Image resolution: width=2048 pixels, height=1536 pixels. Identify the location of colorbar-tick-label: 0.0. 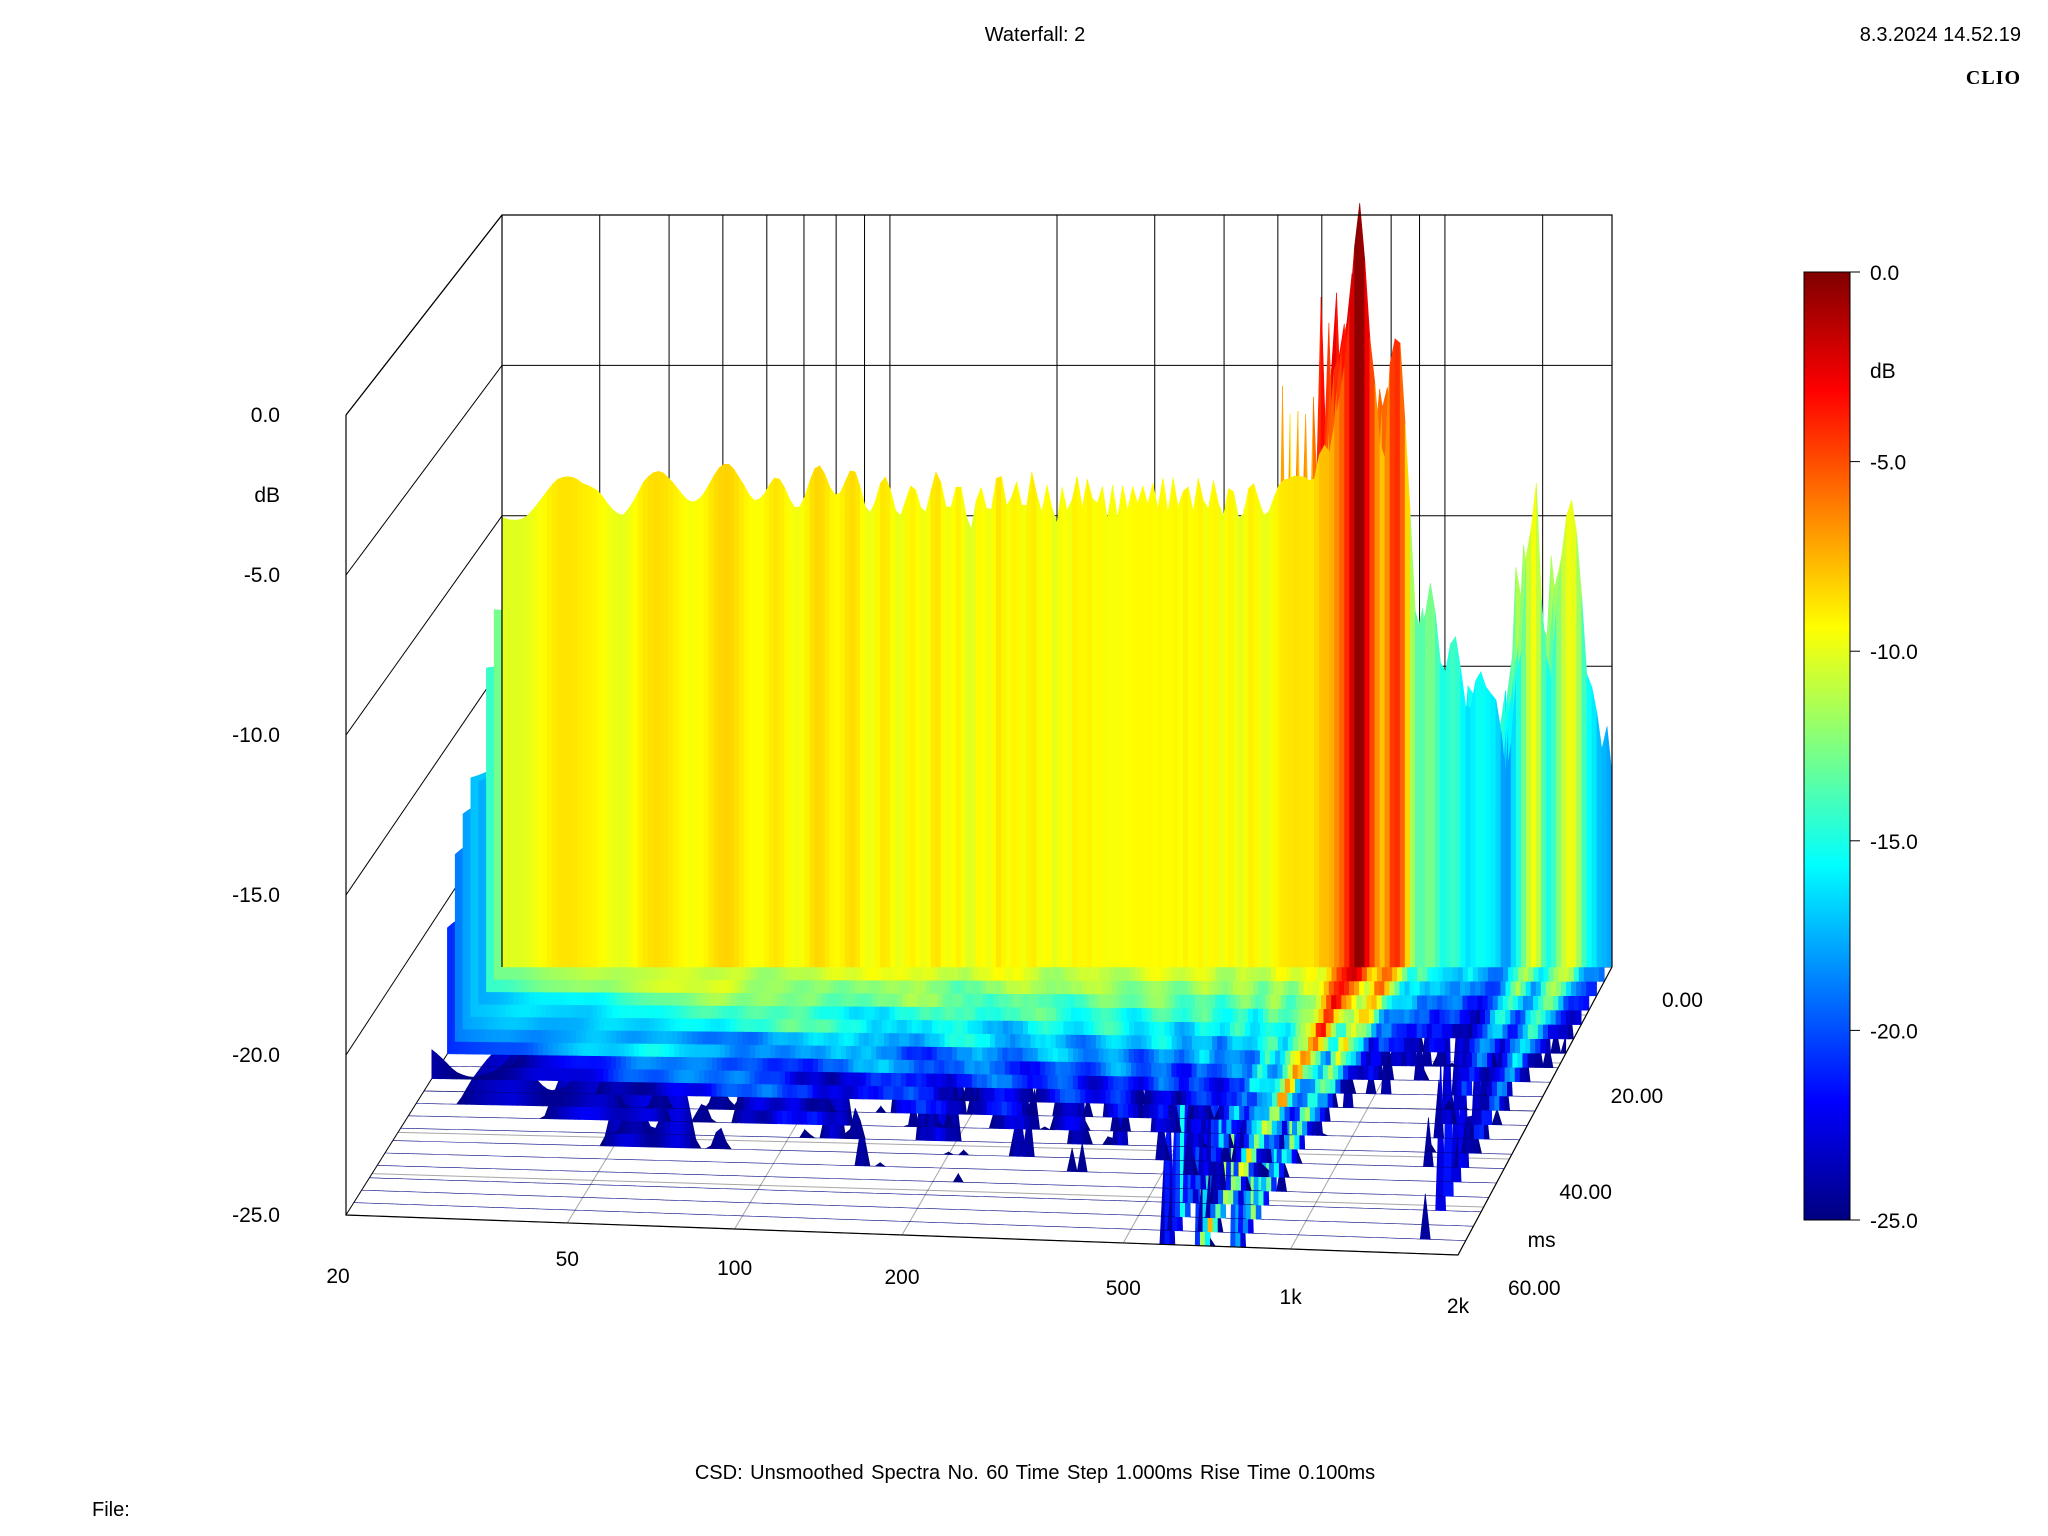
(1884, 273).